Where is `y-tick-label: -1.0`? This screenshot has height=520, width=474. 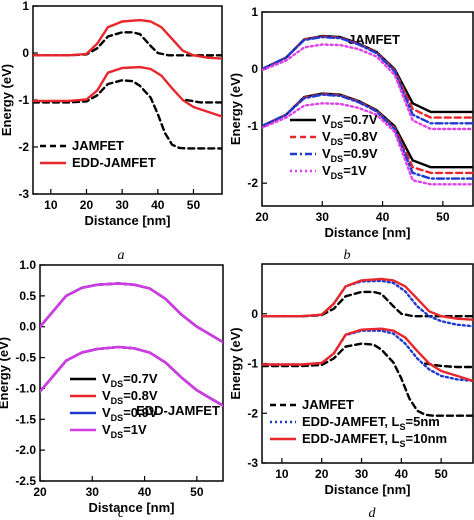
y-tick-label: -1.0 is located at coordinates (25, 388).